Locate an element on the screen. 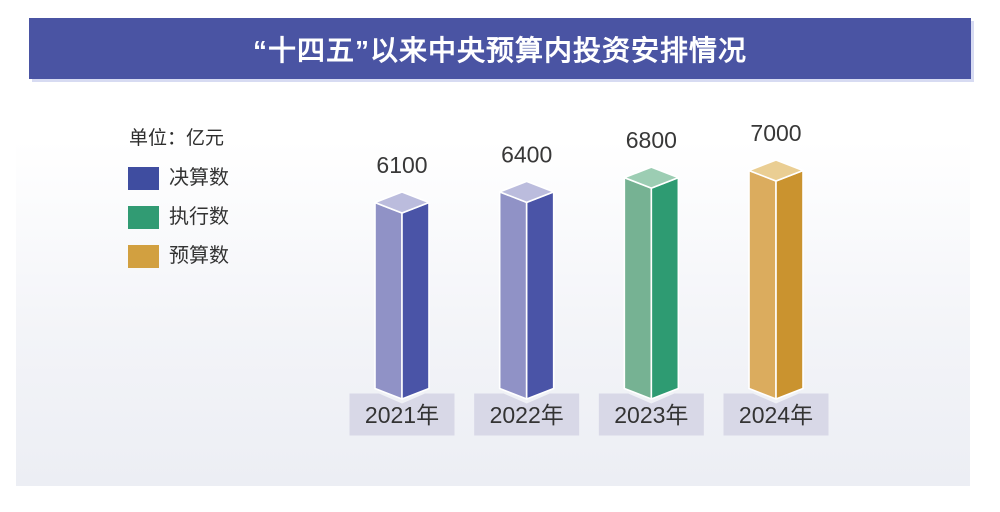  year-label: 2024年 is located at coordinates (776, 415).